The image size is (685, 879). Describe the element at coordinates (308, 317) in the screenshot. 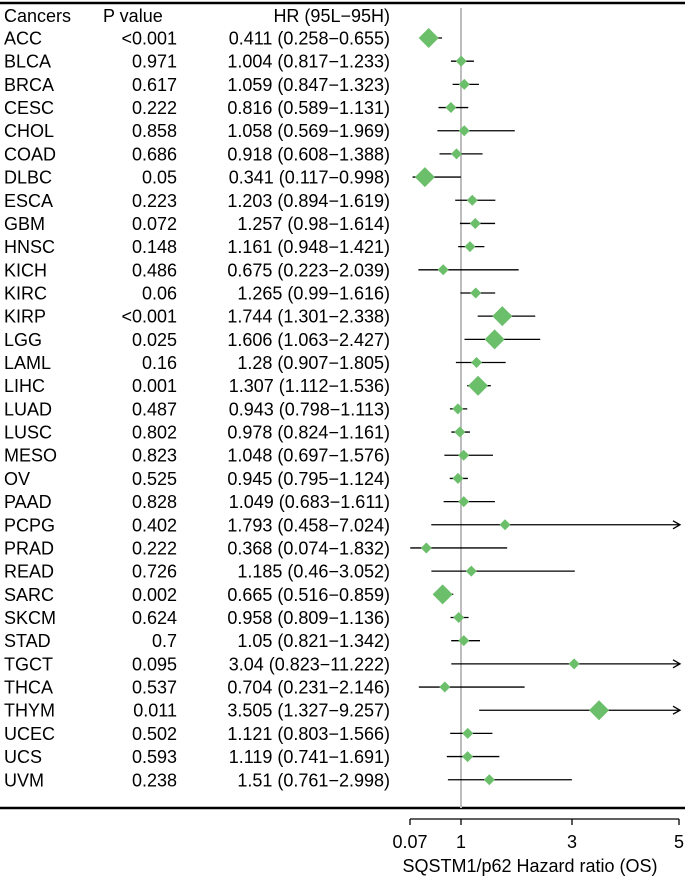

I see `row-hr-text: 1.744 (1.301−2.338)` at that location.